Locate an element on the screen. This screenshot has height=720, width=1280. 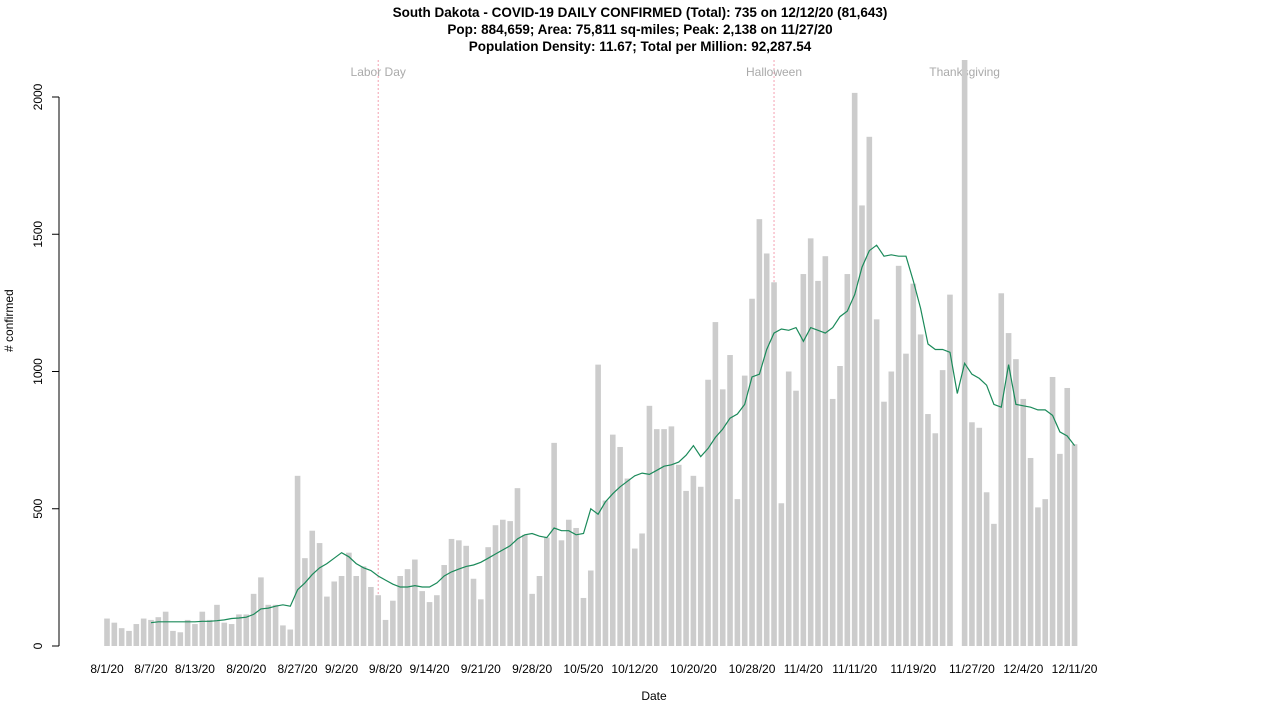
x-tick-label: 11/27/20 is located at coordinates (972, 669).